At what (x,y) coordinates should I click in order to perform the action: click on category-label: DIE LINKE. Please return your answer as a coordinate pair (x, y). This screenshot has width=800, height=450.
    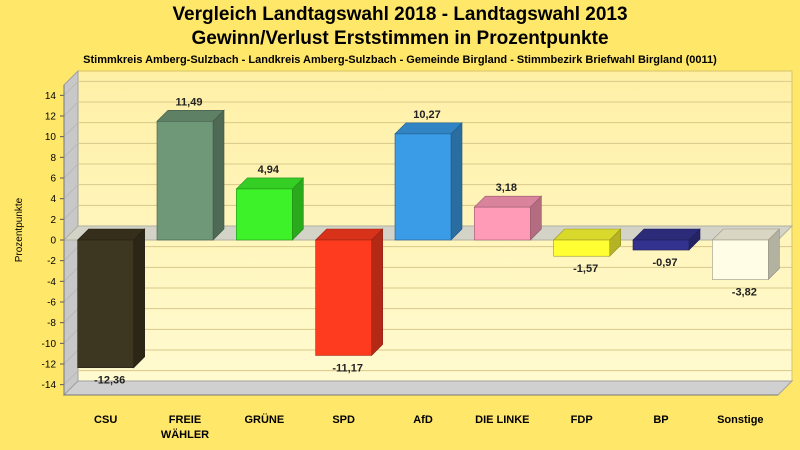
    Looking at the image, I should click on (502, 420).